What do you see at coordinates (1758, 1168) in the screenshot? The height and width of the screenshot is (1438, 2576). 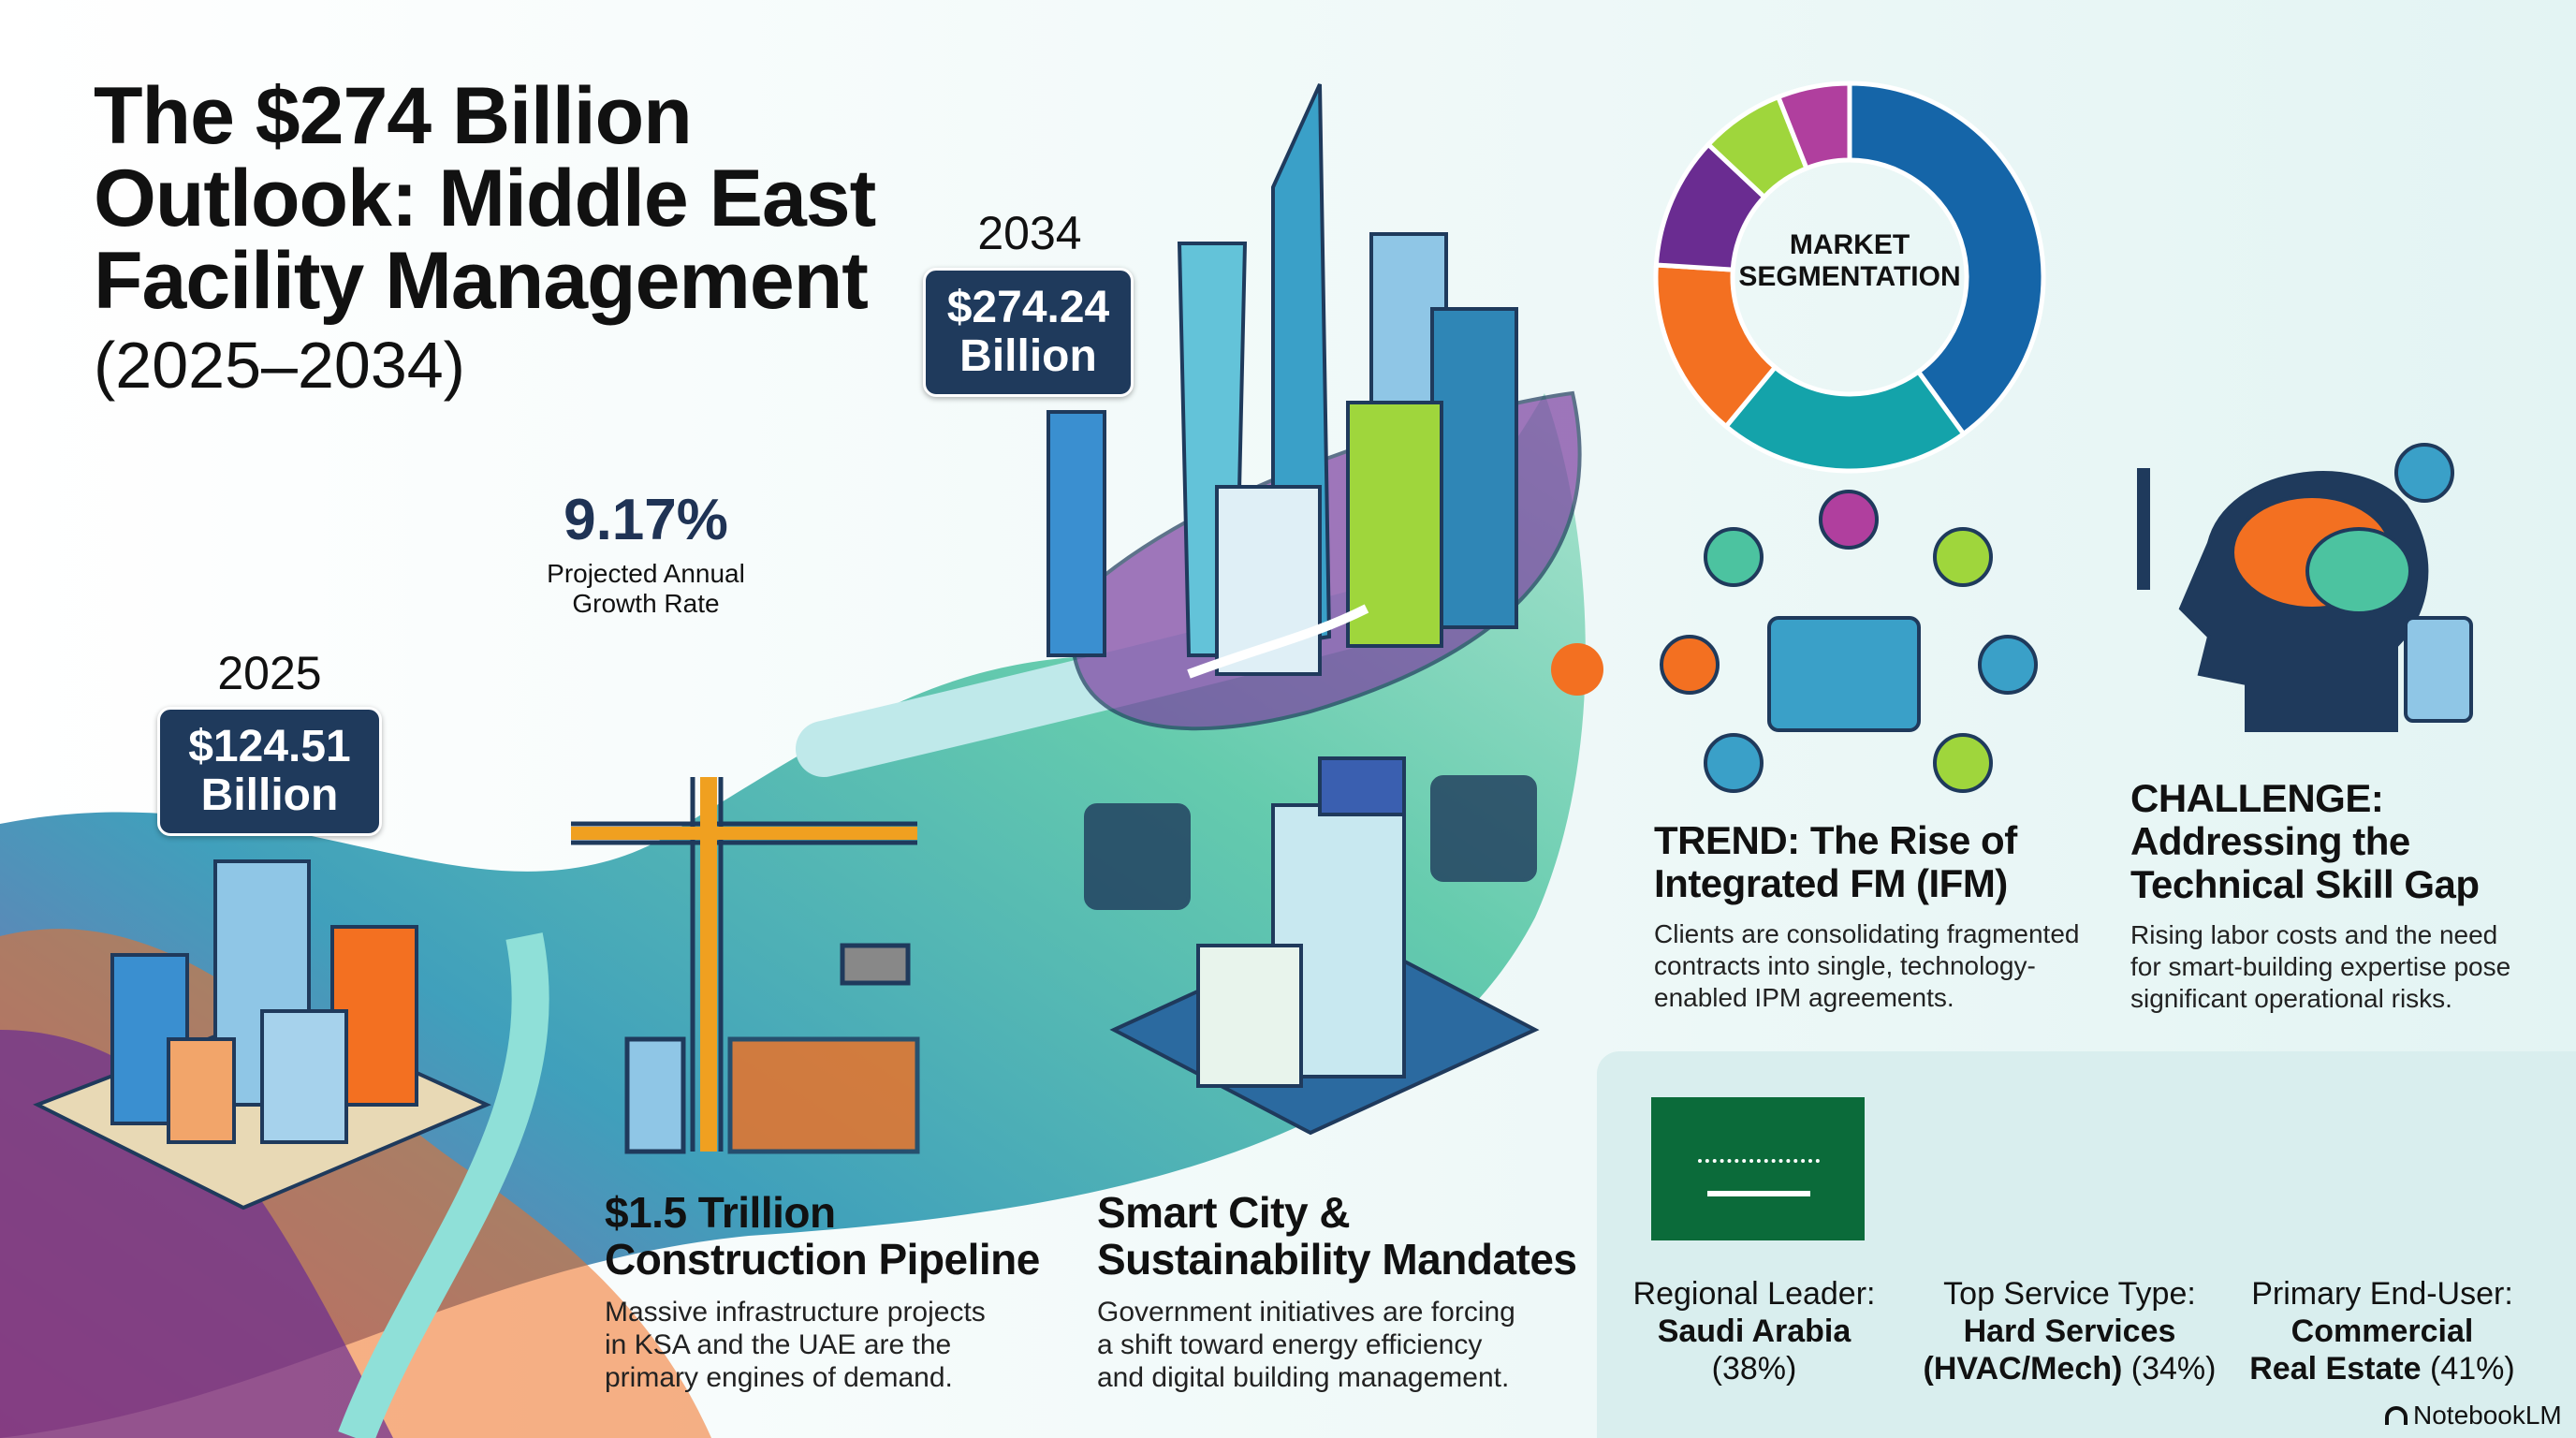 I see `saudi-flag-icon` at bounding box center [1758, 1168].